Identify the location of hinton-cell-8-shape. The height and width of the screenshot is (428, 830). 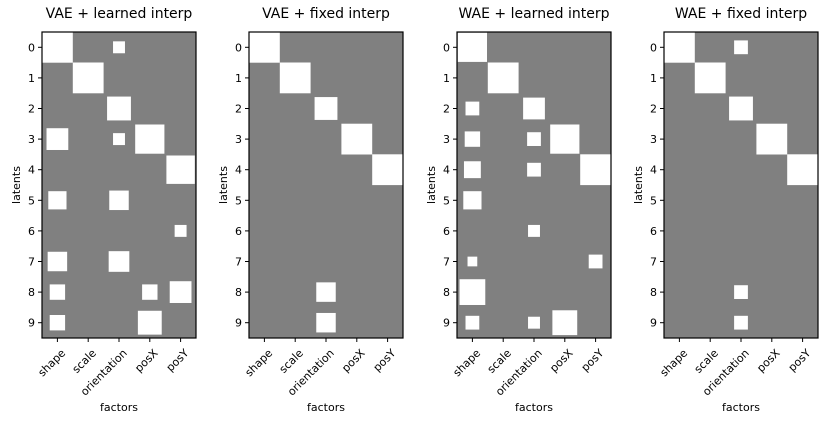
(57, 292).